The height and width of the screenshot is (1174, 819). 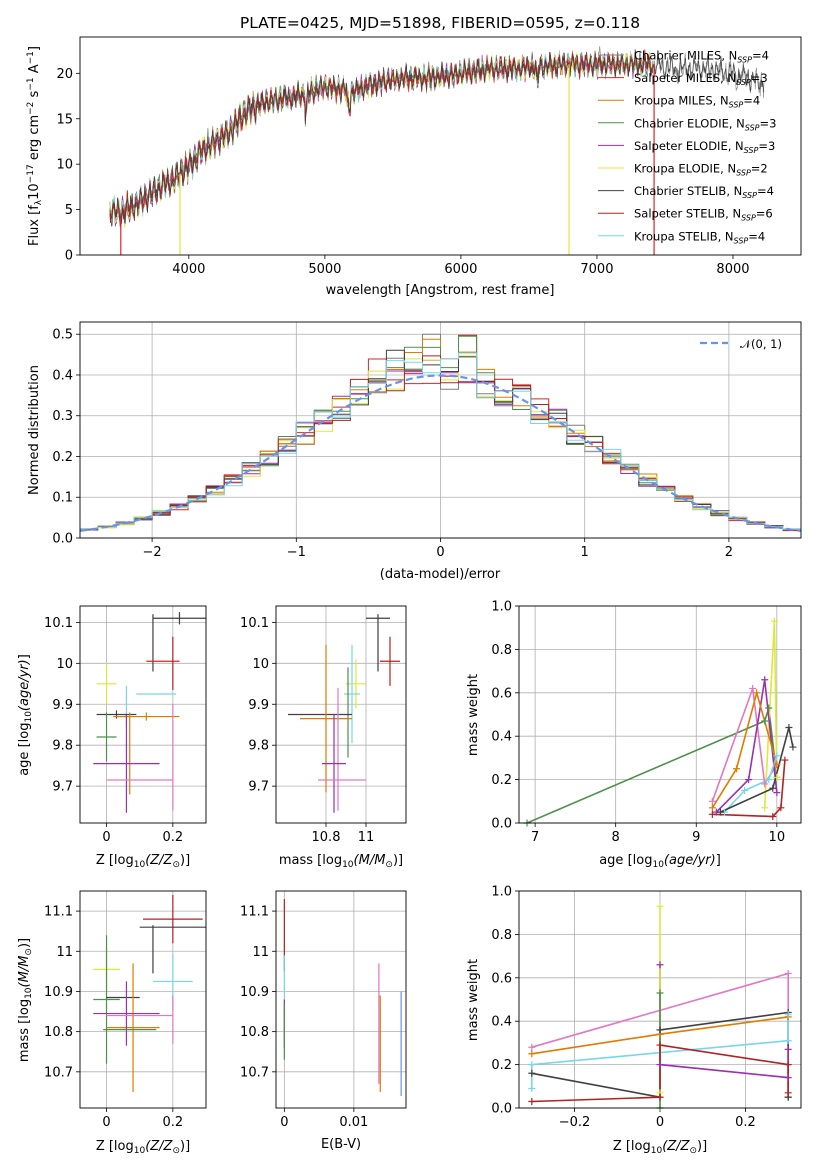 I want to click on mass-vs-z-ylabel: mass [log10(M/M⊙)], so click(x=25, y=1000).